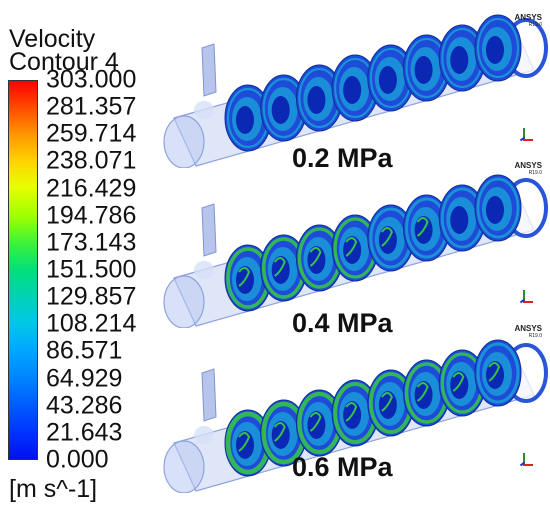 The height and width of the screenshot is (510, 550). What do you see at coordinates (91, 242) in the screenshot?
I see `legend-tick-label: 173.143` at bounding box center [91, 242].